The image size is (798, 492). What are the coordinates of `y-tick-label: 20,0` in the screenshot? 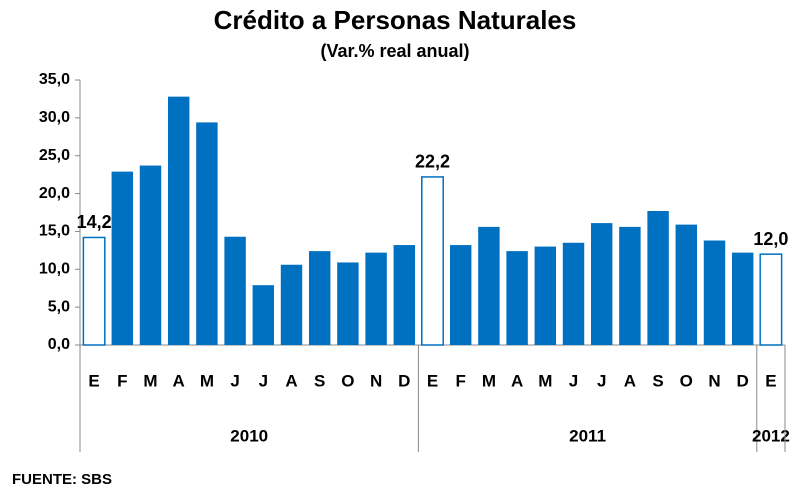 It's located at (54, 193).